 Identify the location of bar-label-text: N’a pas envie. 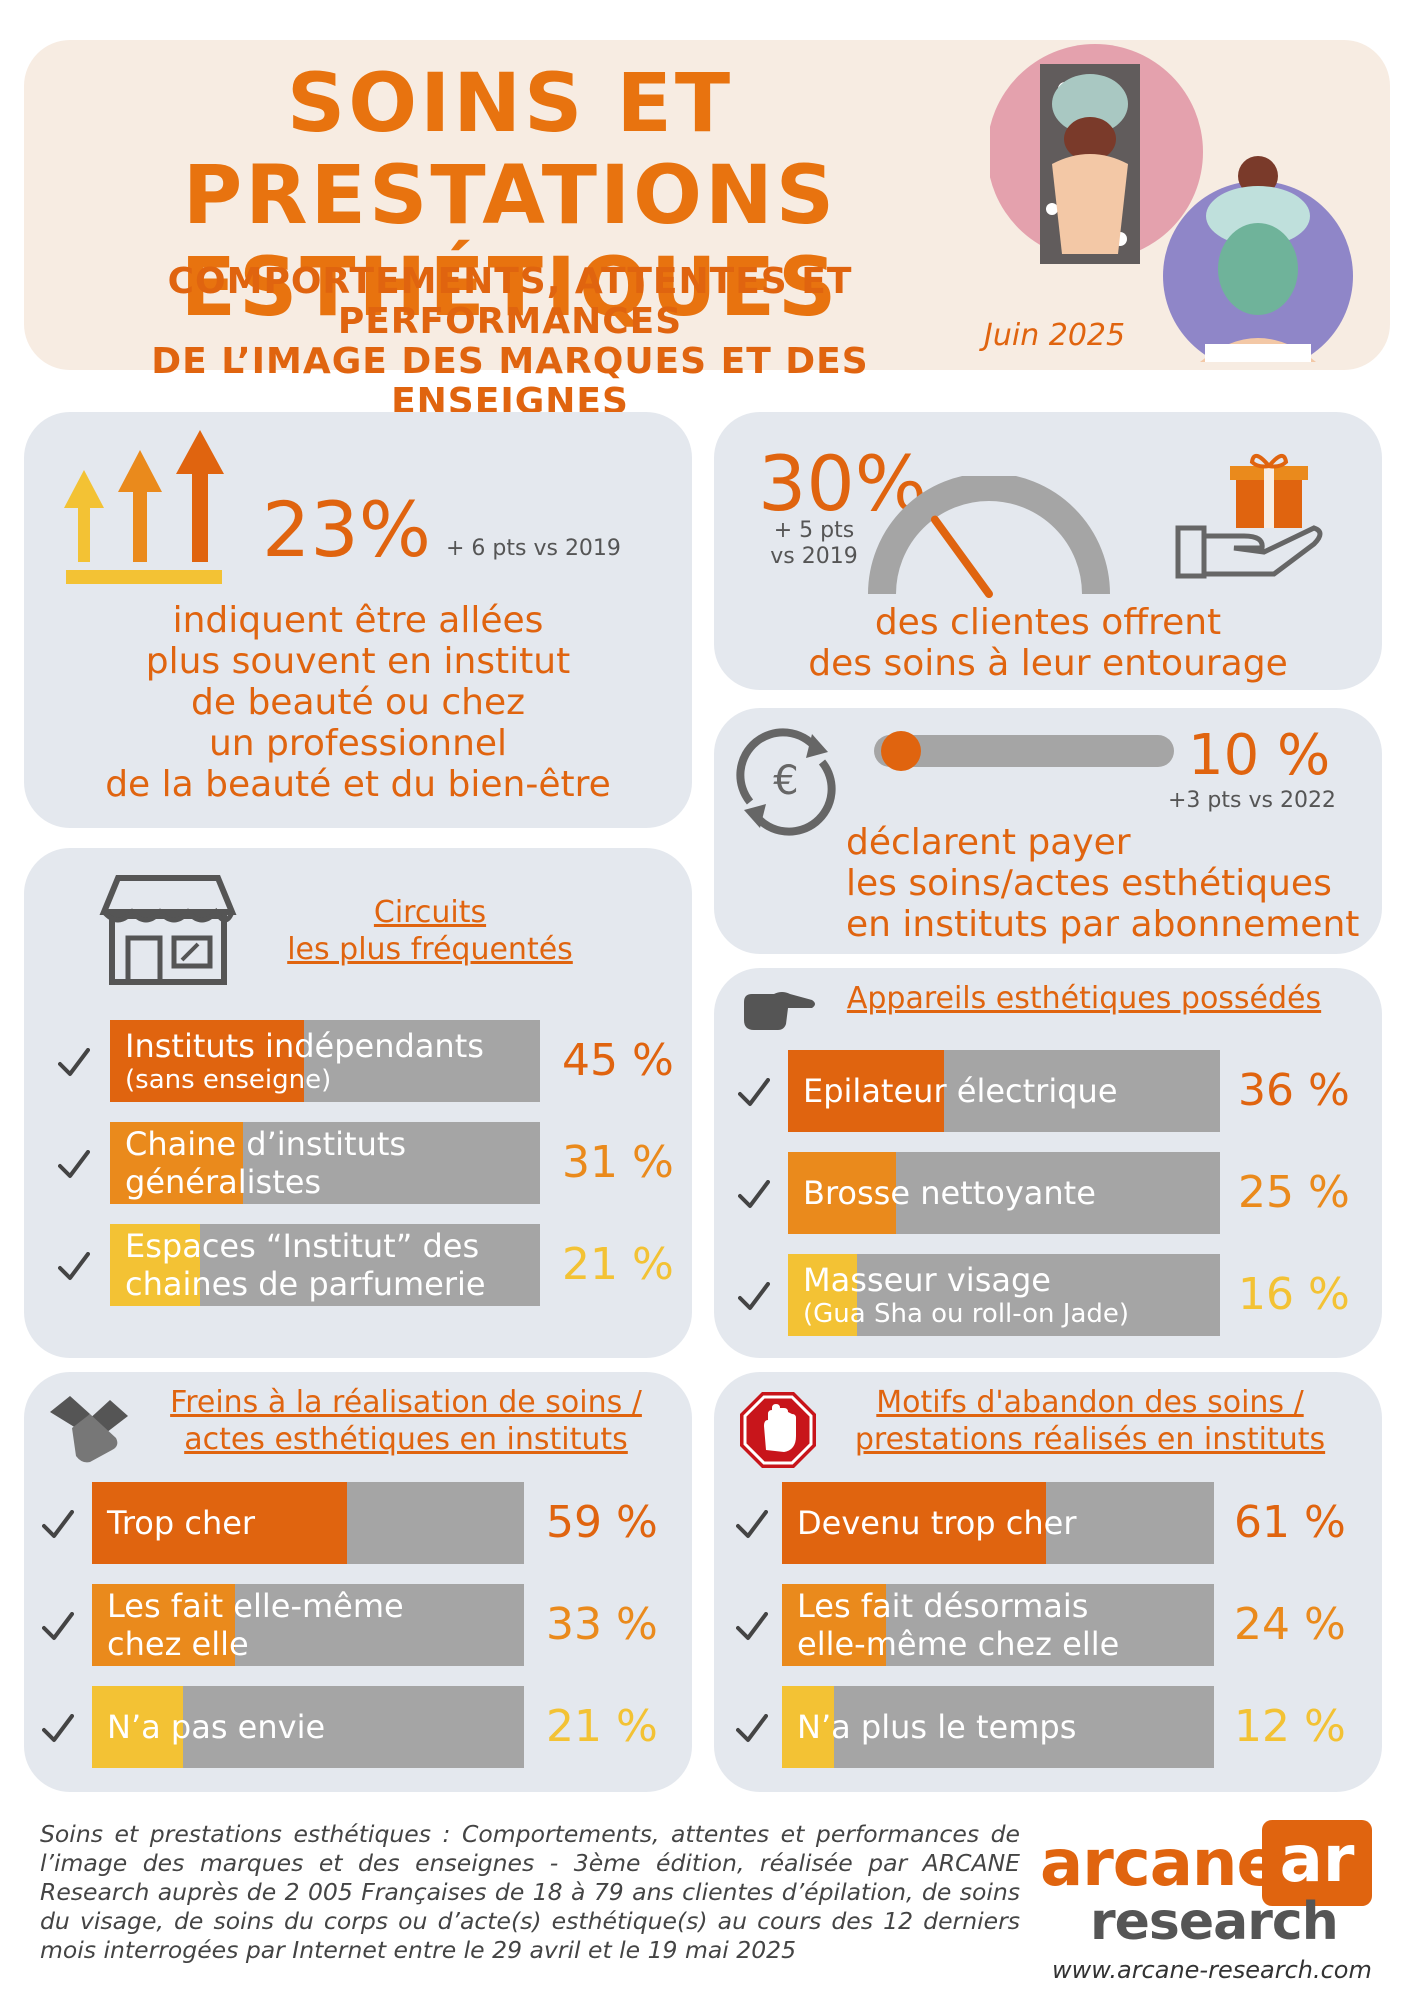
(216, 1727).